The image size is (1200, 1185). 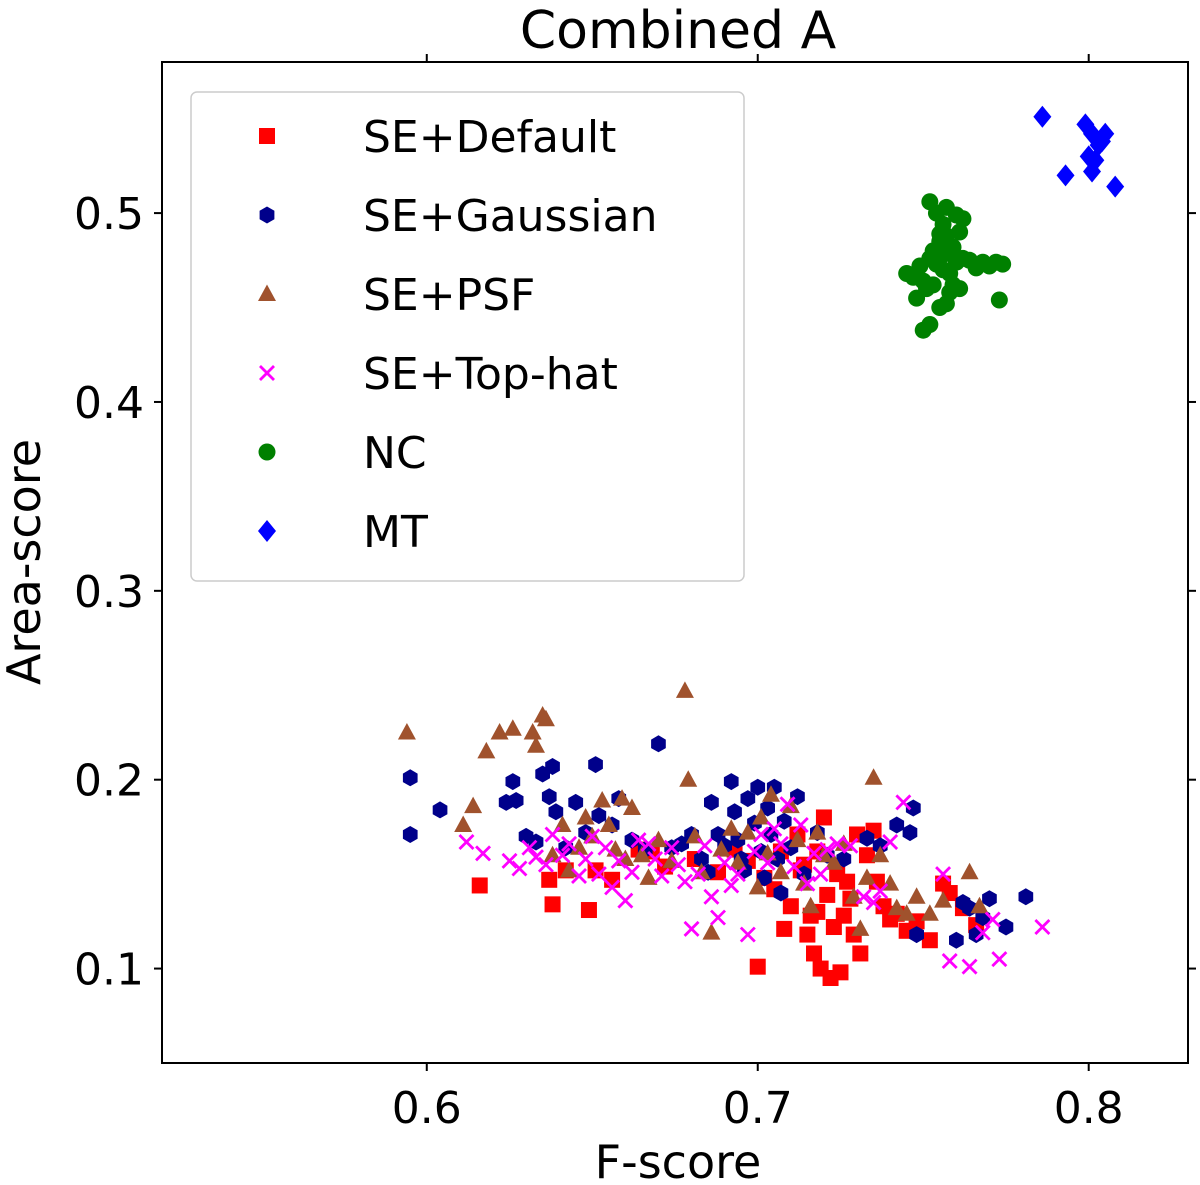 What do you see at coordinates (25, 562) in the screenshot?
I see `y-axis-label: Area-score` at bounding box center [25, 562].